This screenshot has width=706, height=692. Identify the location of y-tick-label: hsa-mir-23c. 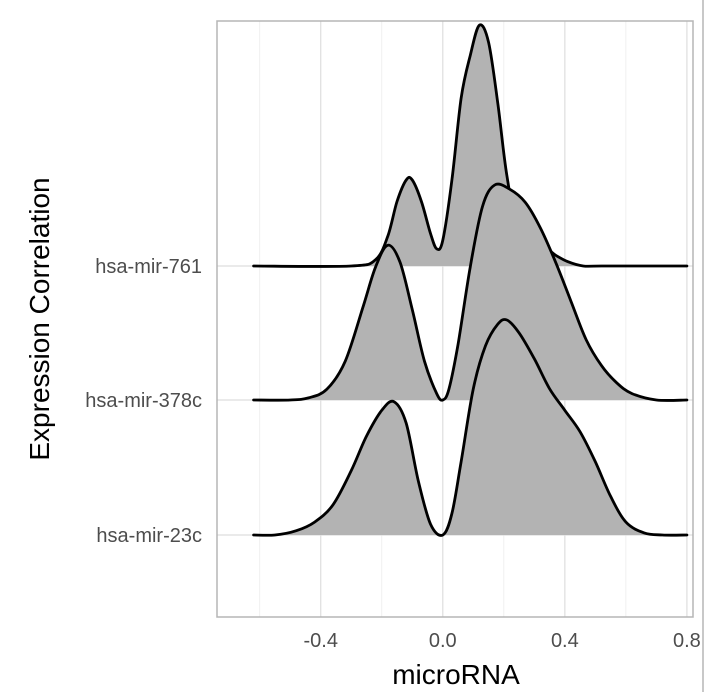
(149, 536).